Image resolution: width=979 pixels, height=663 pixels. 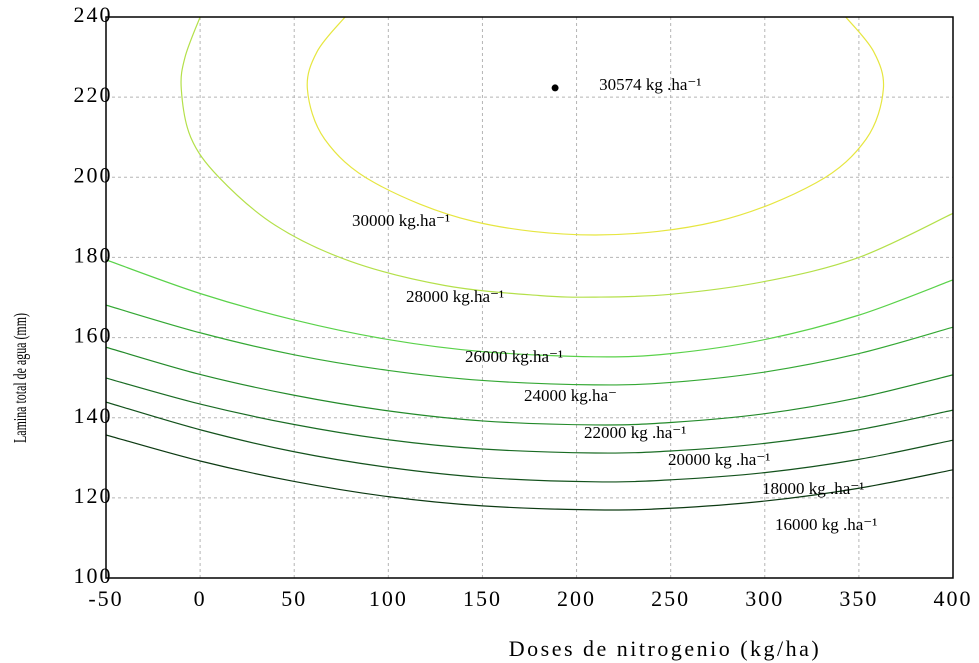 I want to click on contour-label: 16000 kg .ha⁻¹, so click(x=826, y=524).